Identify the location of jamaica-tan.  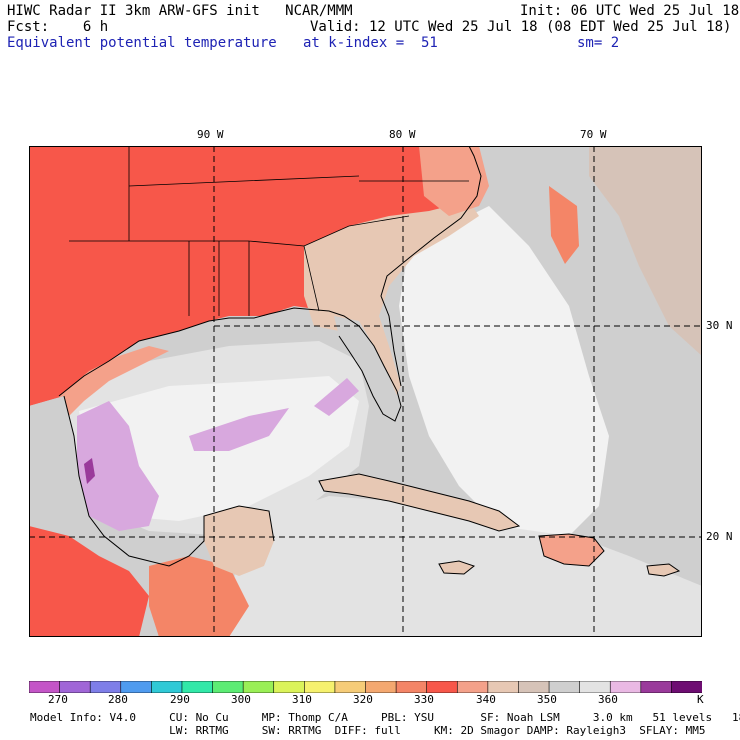
(456, 567).